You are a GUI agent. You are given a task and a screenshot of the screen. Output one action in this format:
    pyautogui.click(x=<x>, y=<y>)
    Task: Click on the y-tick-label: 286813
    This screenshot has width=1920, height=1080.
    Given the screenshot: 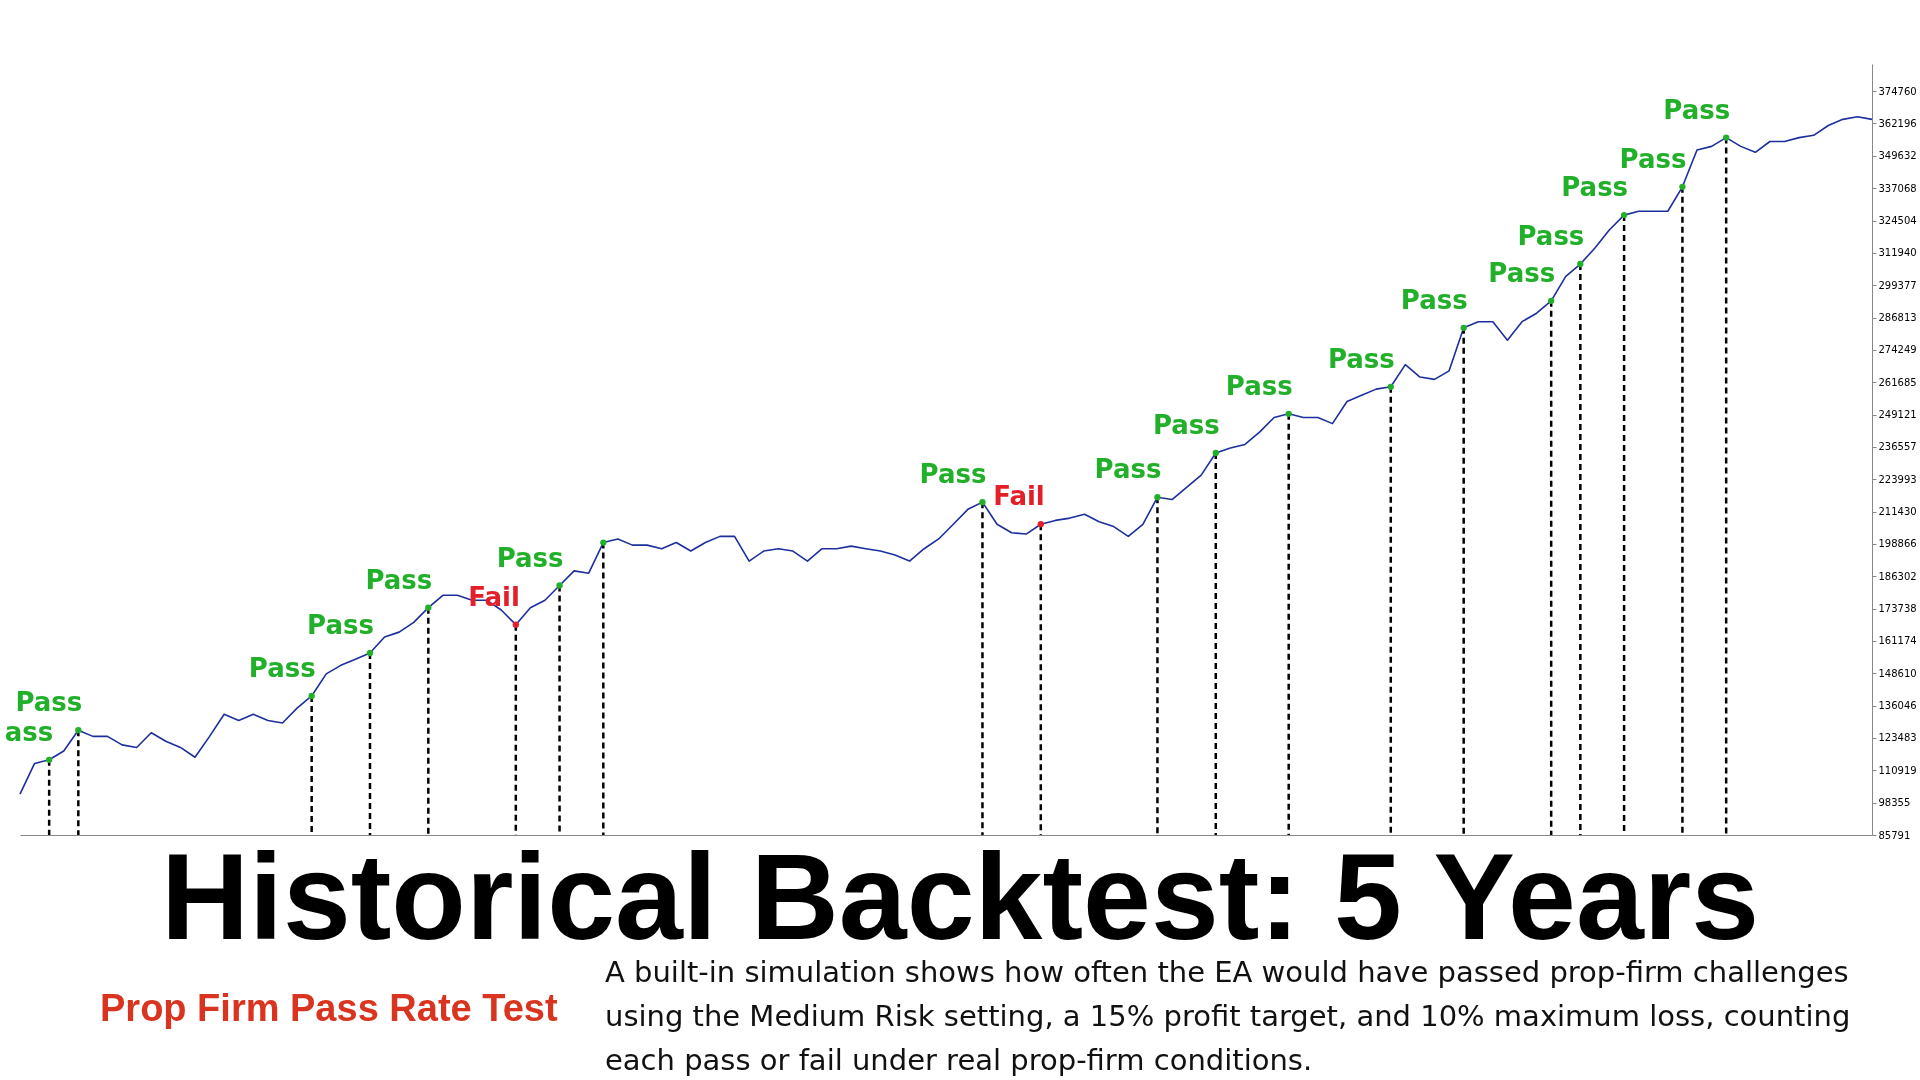 What is the action you would take?
    pyautogui.click(x=1897, y=318)
    